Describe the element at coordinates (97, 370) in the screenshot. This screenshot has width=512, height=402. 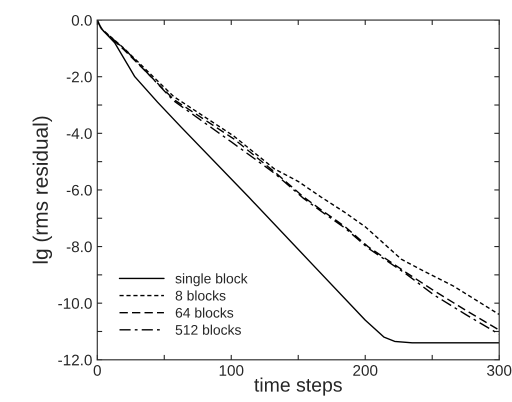
I see `x-tick-label: 0` at that location.